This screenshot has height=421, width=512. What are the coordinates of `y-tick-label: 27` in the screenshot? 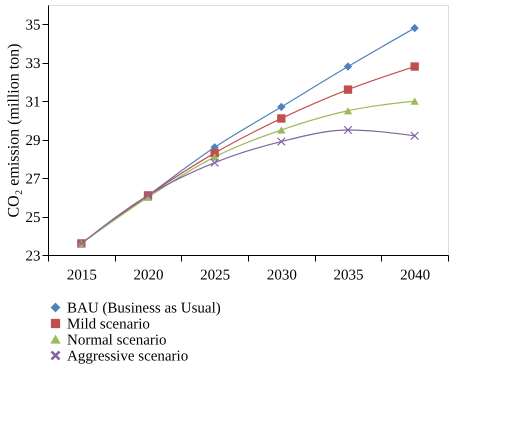 It's located at (33, 180).